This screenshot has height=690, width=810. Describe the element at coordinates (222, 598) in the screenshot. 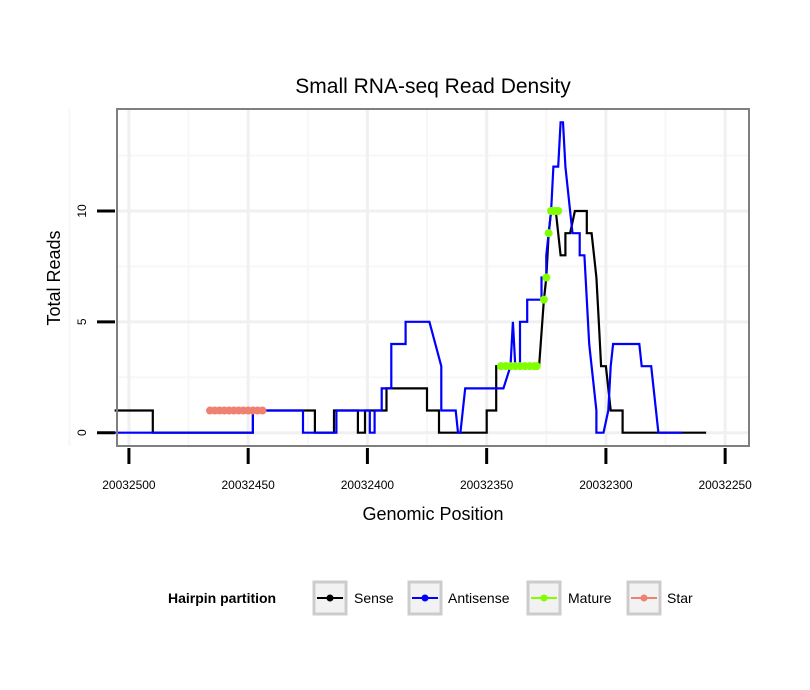

I see `legend-title: Hairpin partition` at that location.